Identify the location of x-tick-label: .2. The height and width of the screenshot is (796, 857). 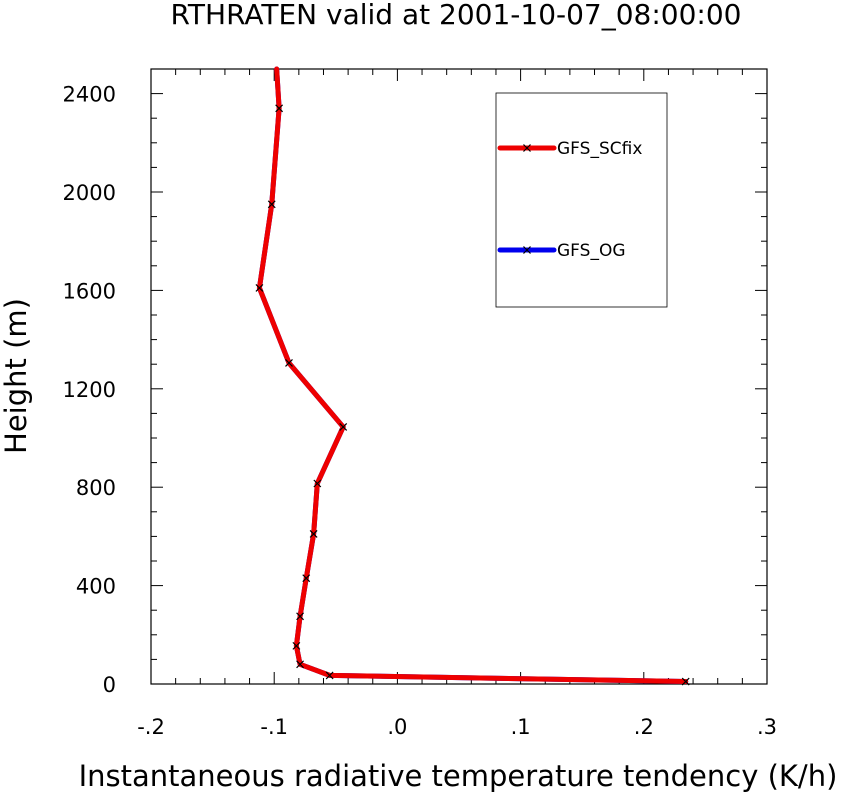
(644, 727).